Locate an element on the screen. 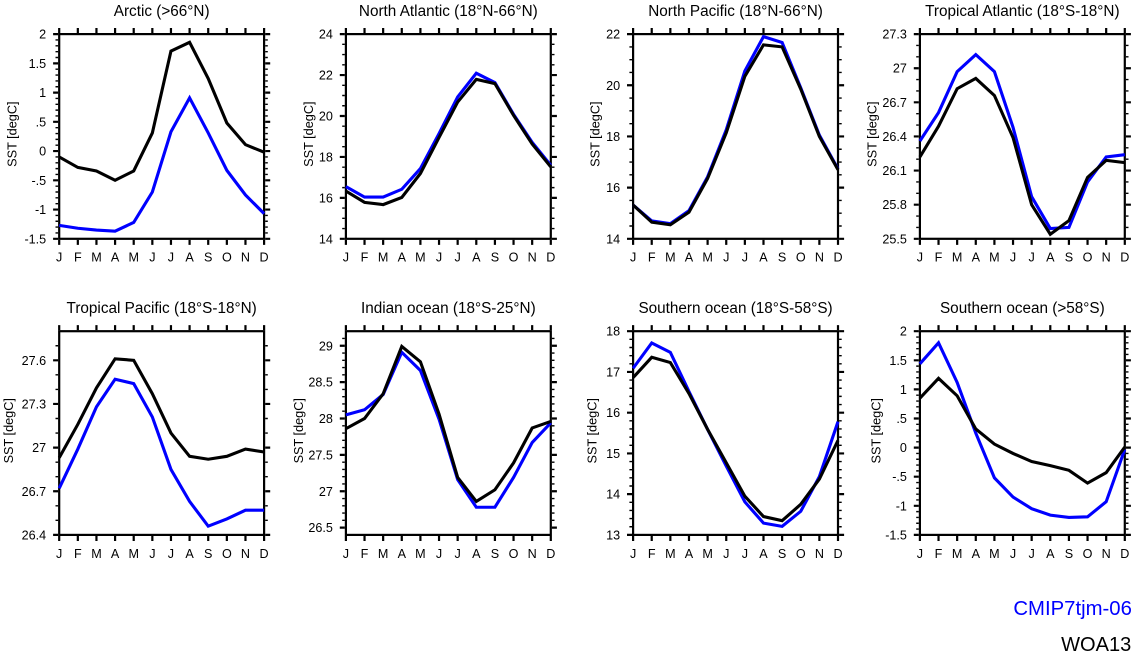 This screenshot has width=1137, height=662. svg-text: 28 is located at coordinates (326, 419).